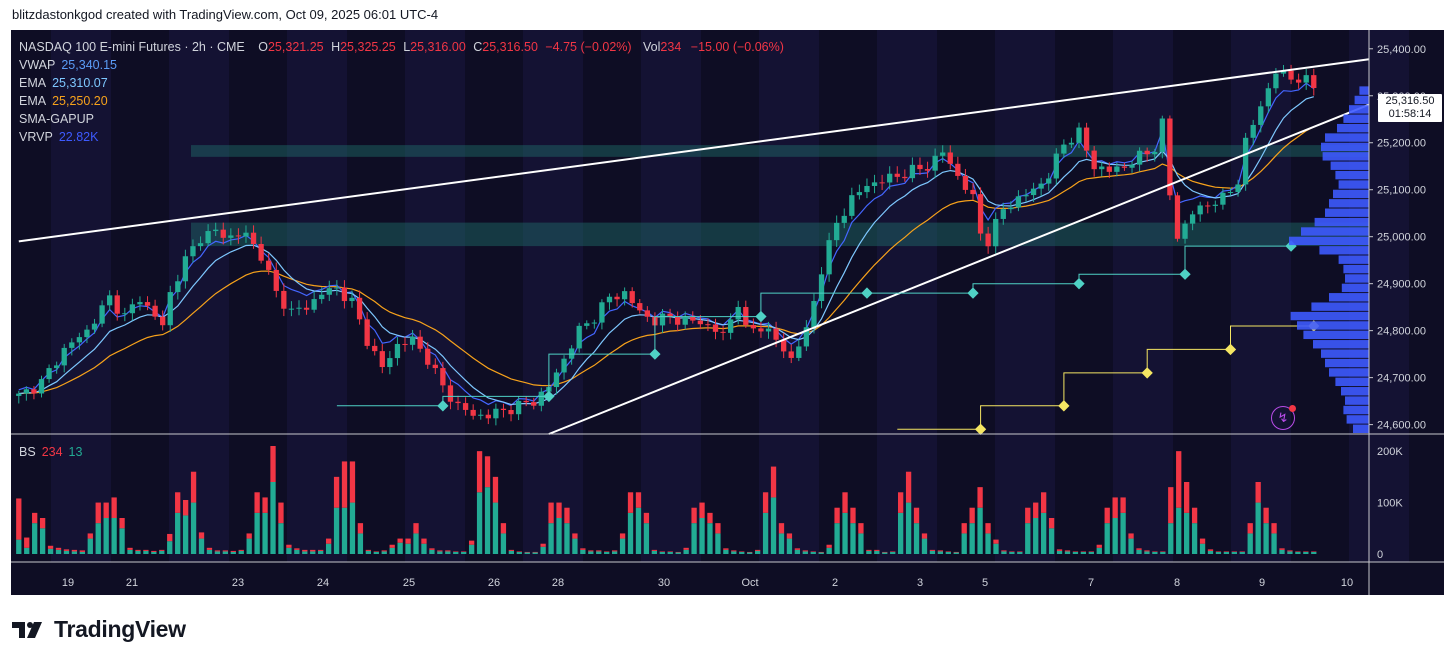  What do you see at coordinates (80, 101) in the screenshot?
I see `indicator-value: 25,250.20` at bounding box center [80, 101].